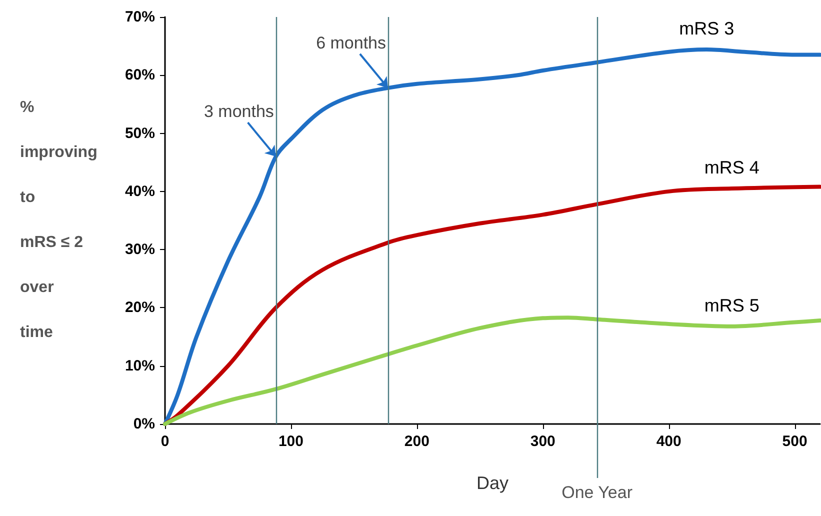  I want to click on x-tick-label: 300, so click(543, 441).